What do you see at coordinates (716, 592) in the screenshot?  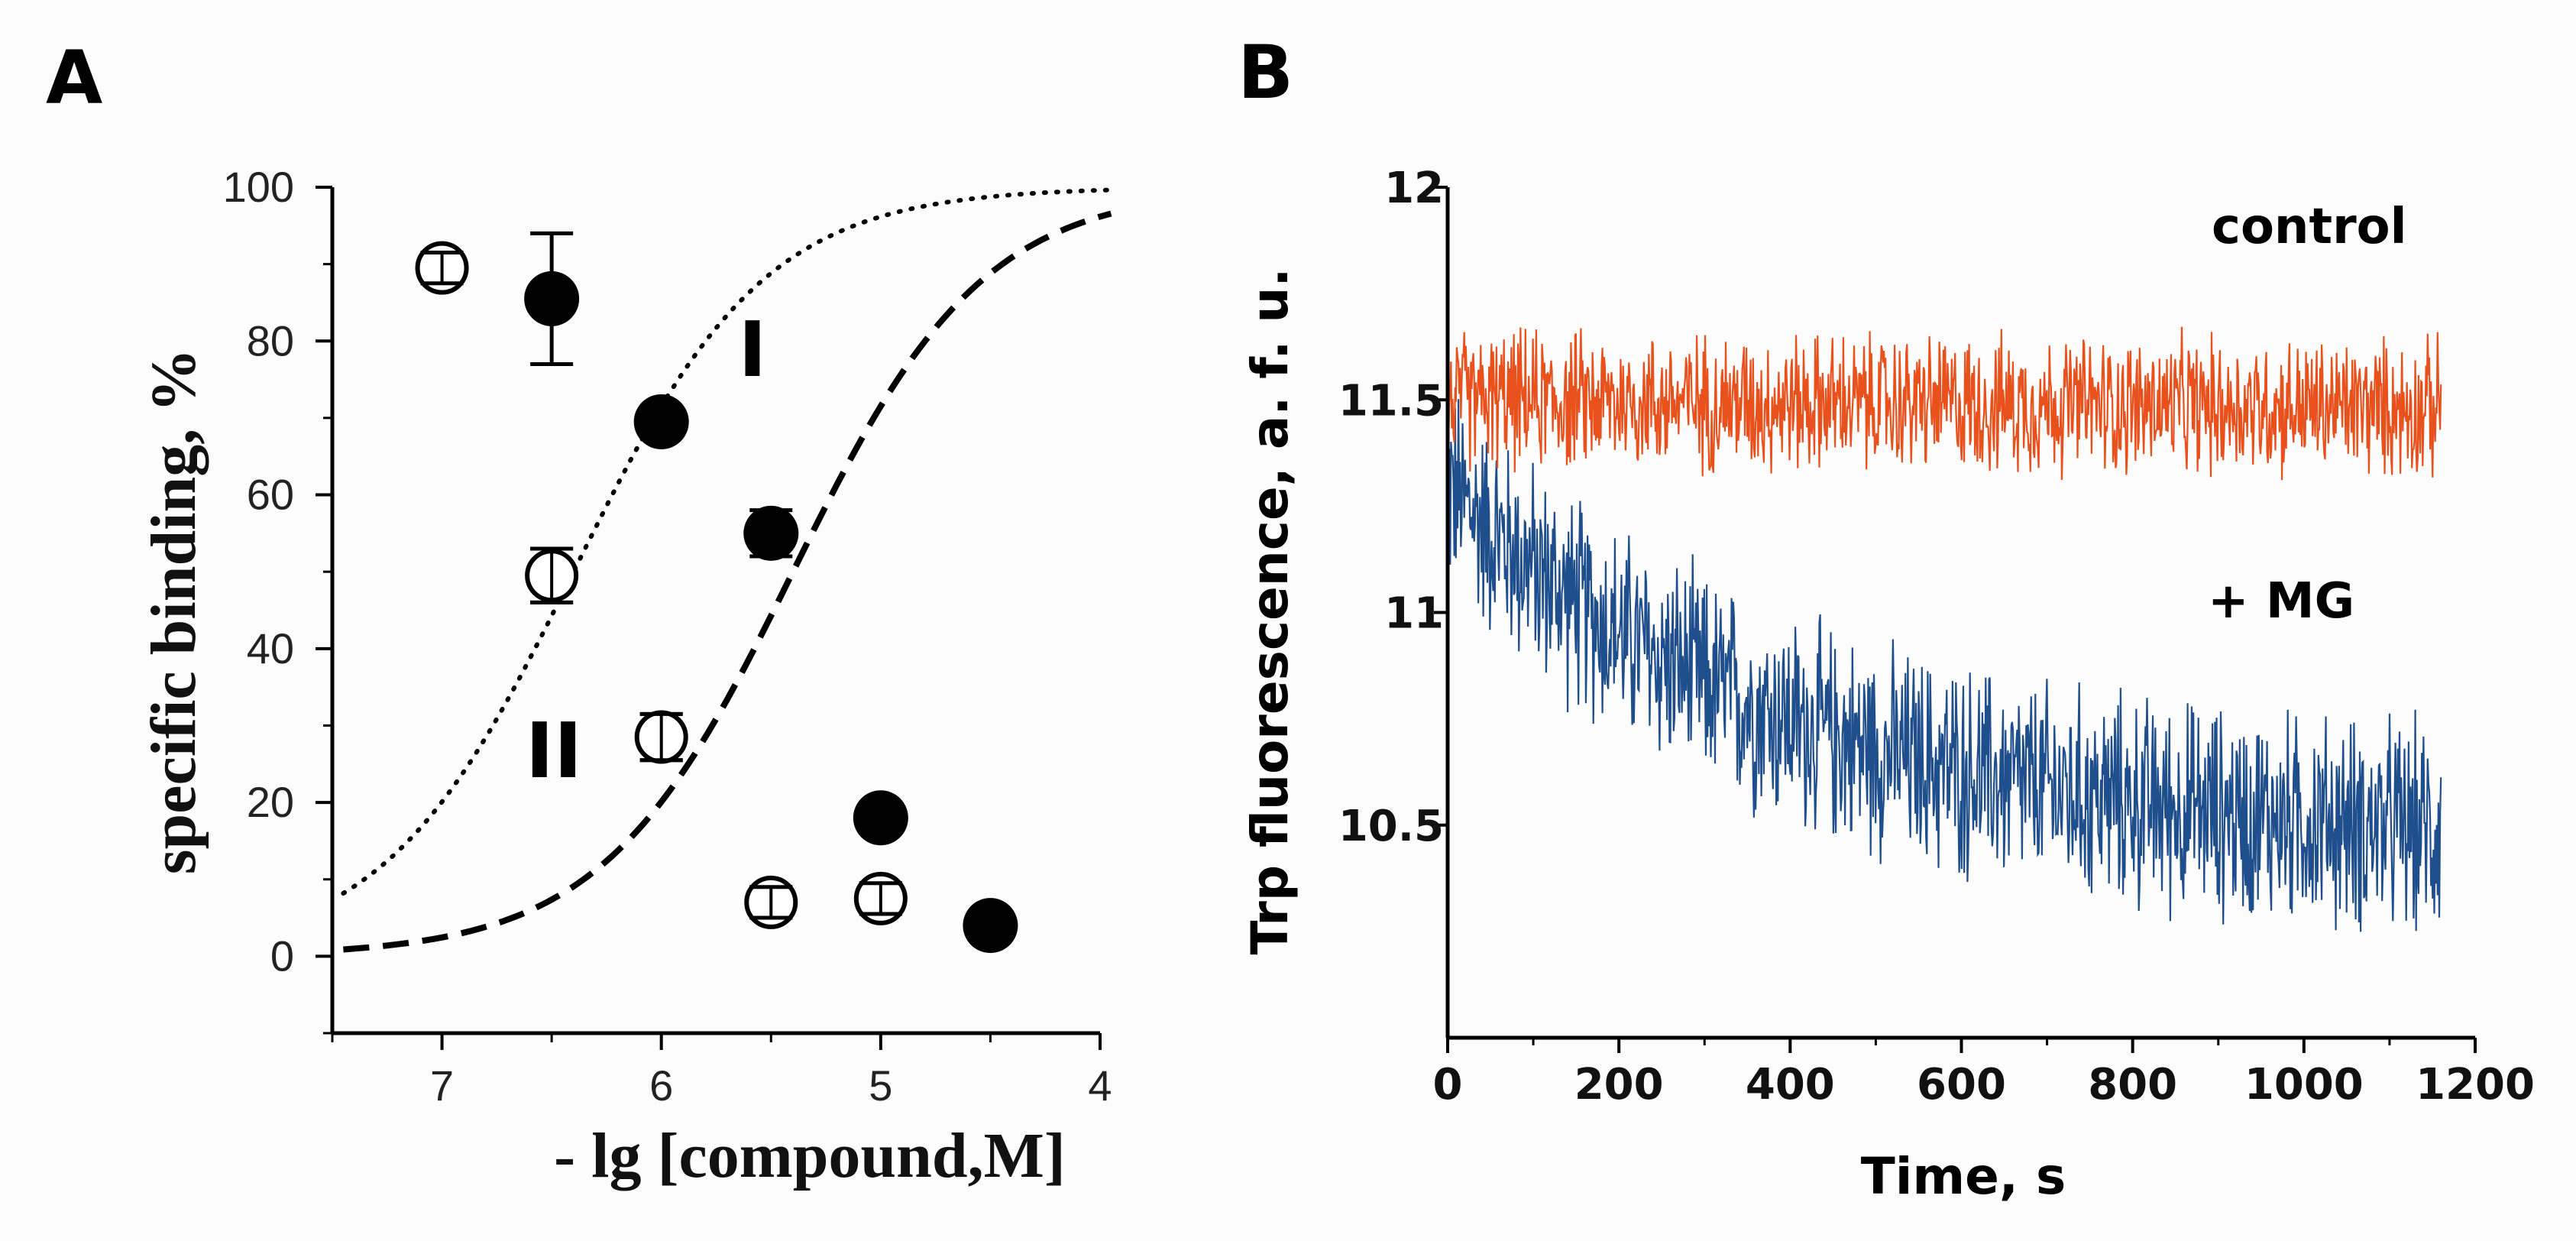 I see `a-data-points` at bounding box center [716, 592].